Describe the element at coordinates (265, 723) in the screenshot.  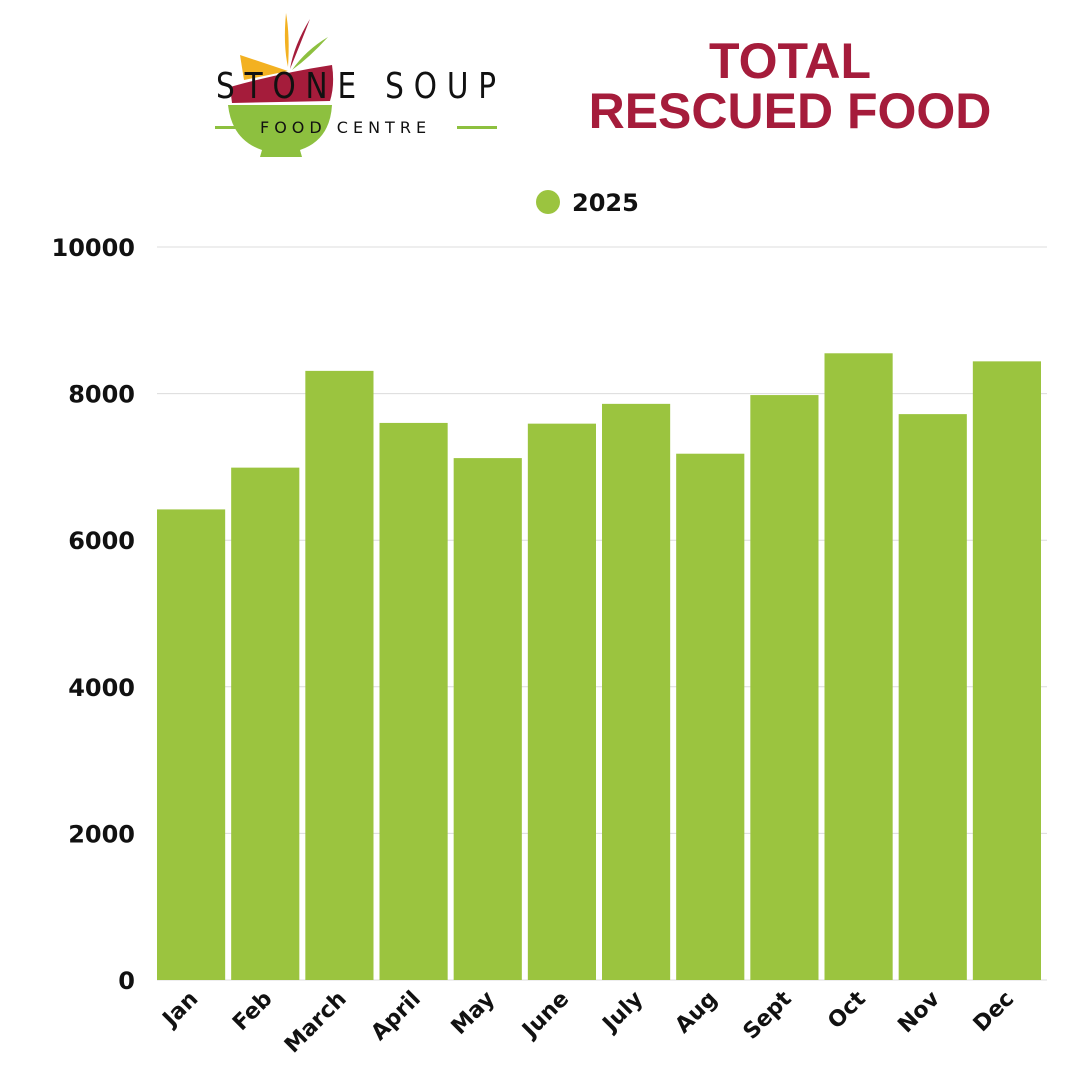
I see `bar-feb` at that location.